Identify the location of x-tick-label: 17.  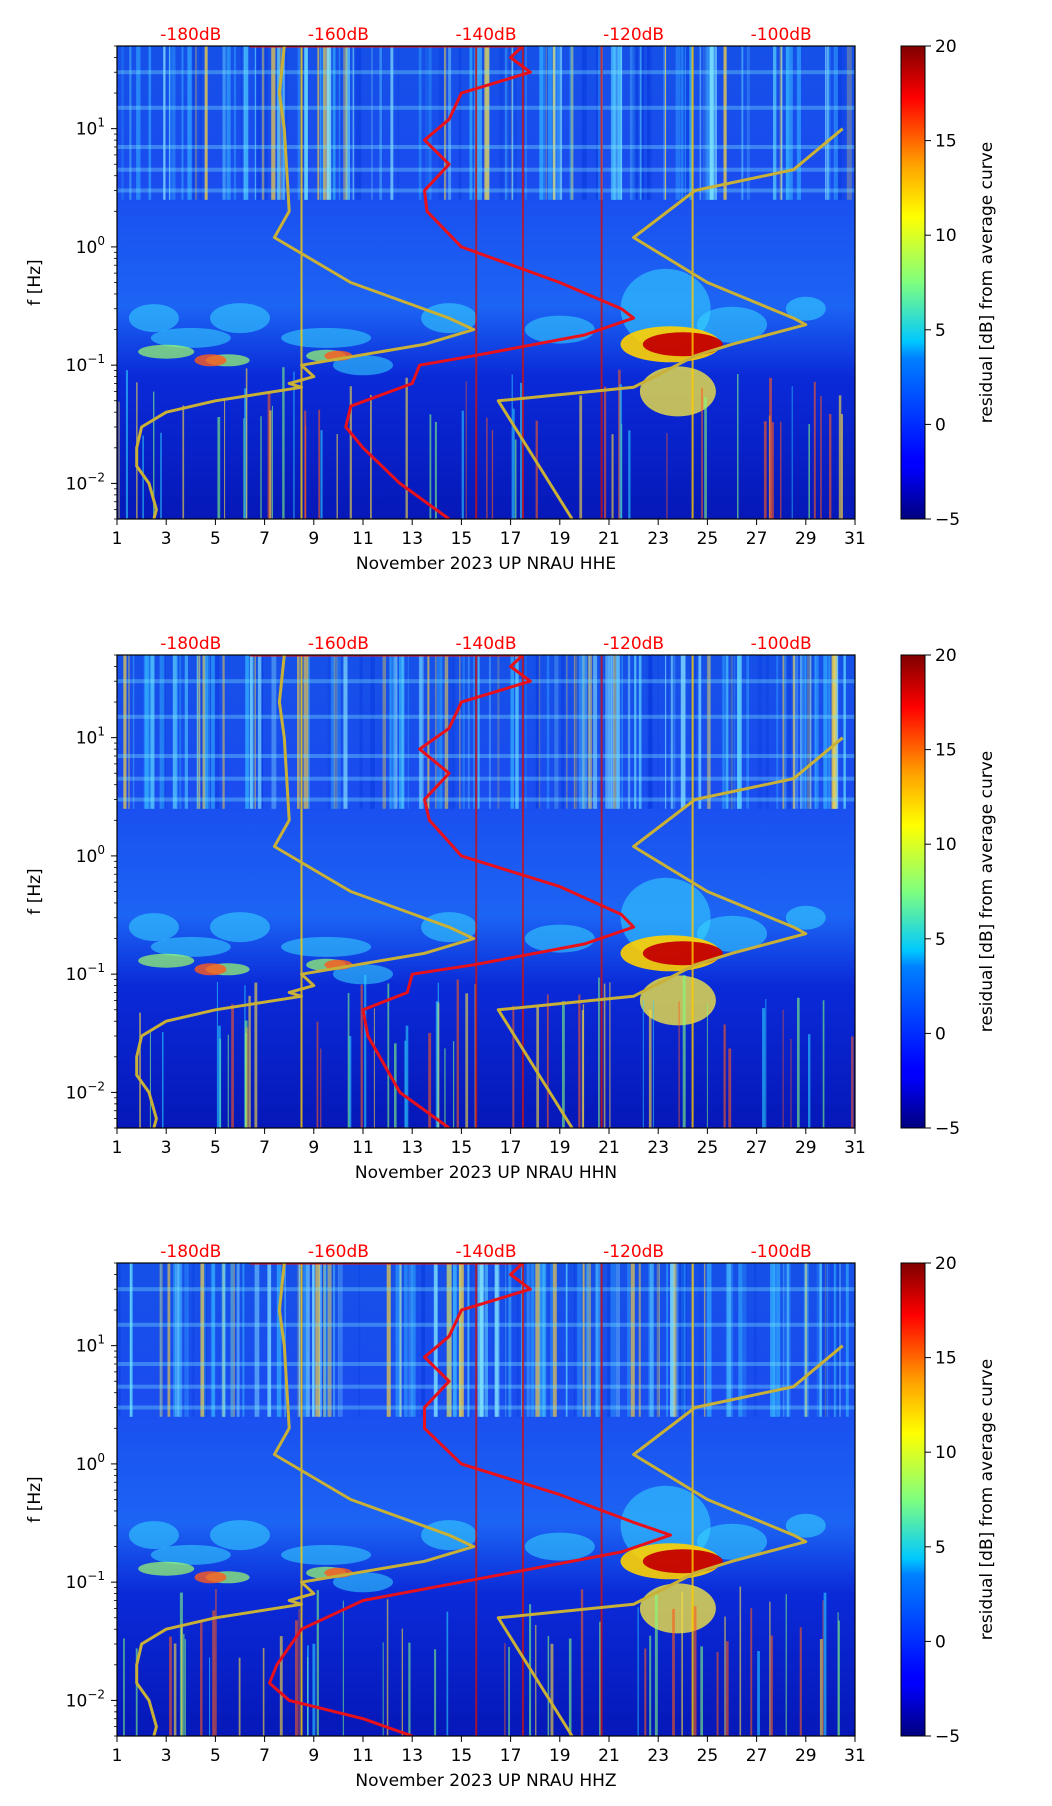
(511, 539).